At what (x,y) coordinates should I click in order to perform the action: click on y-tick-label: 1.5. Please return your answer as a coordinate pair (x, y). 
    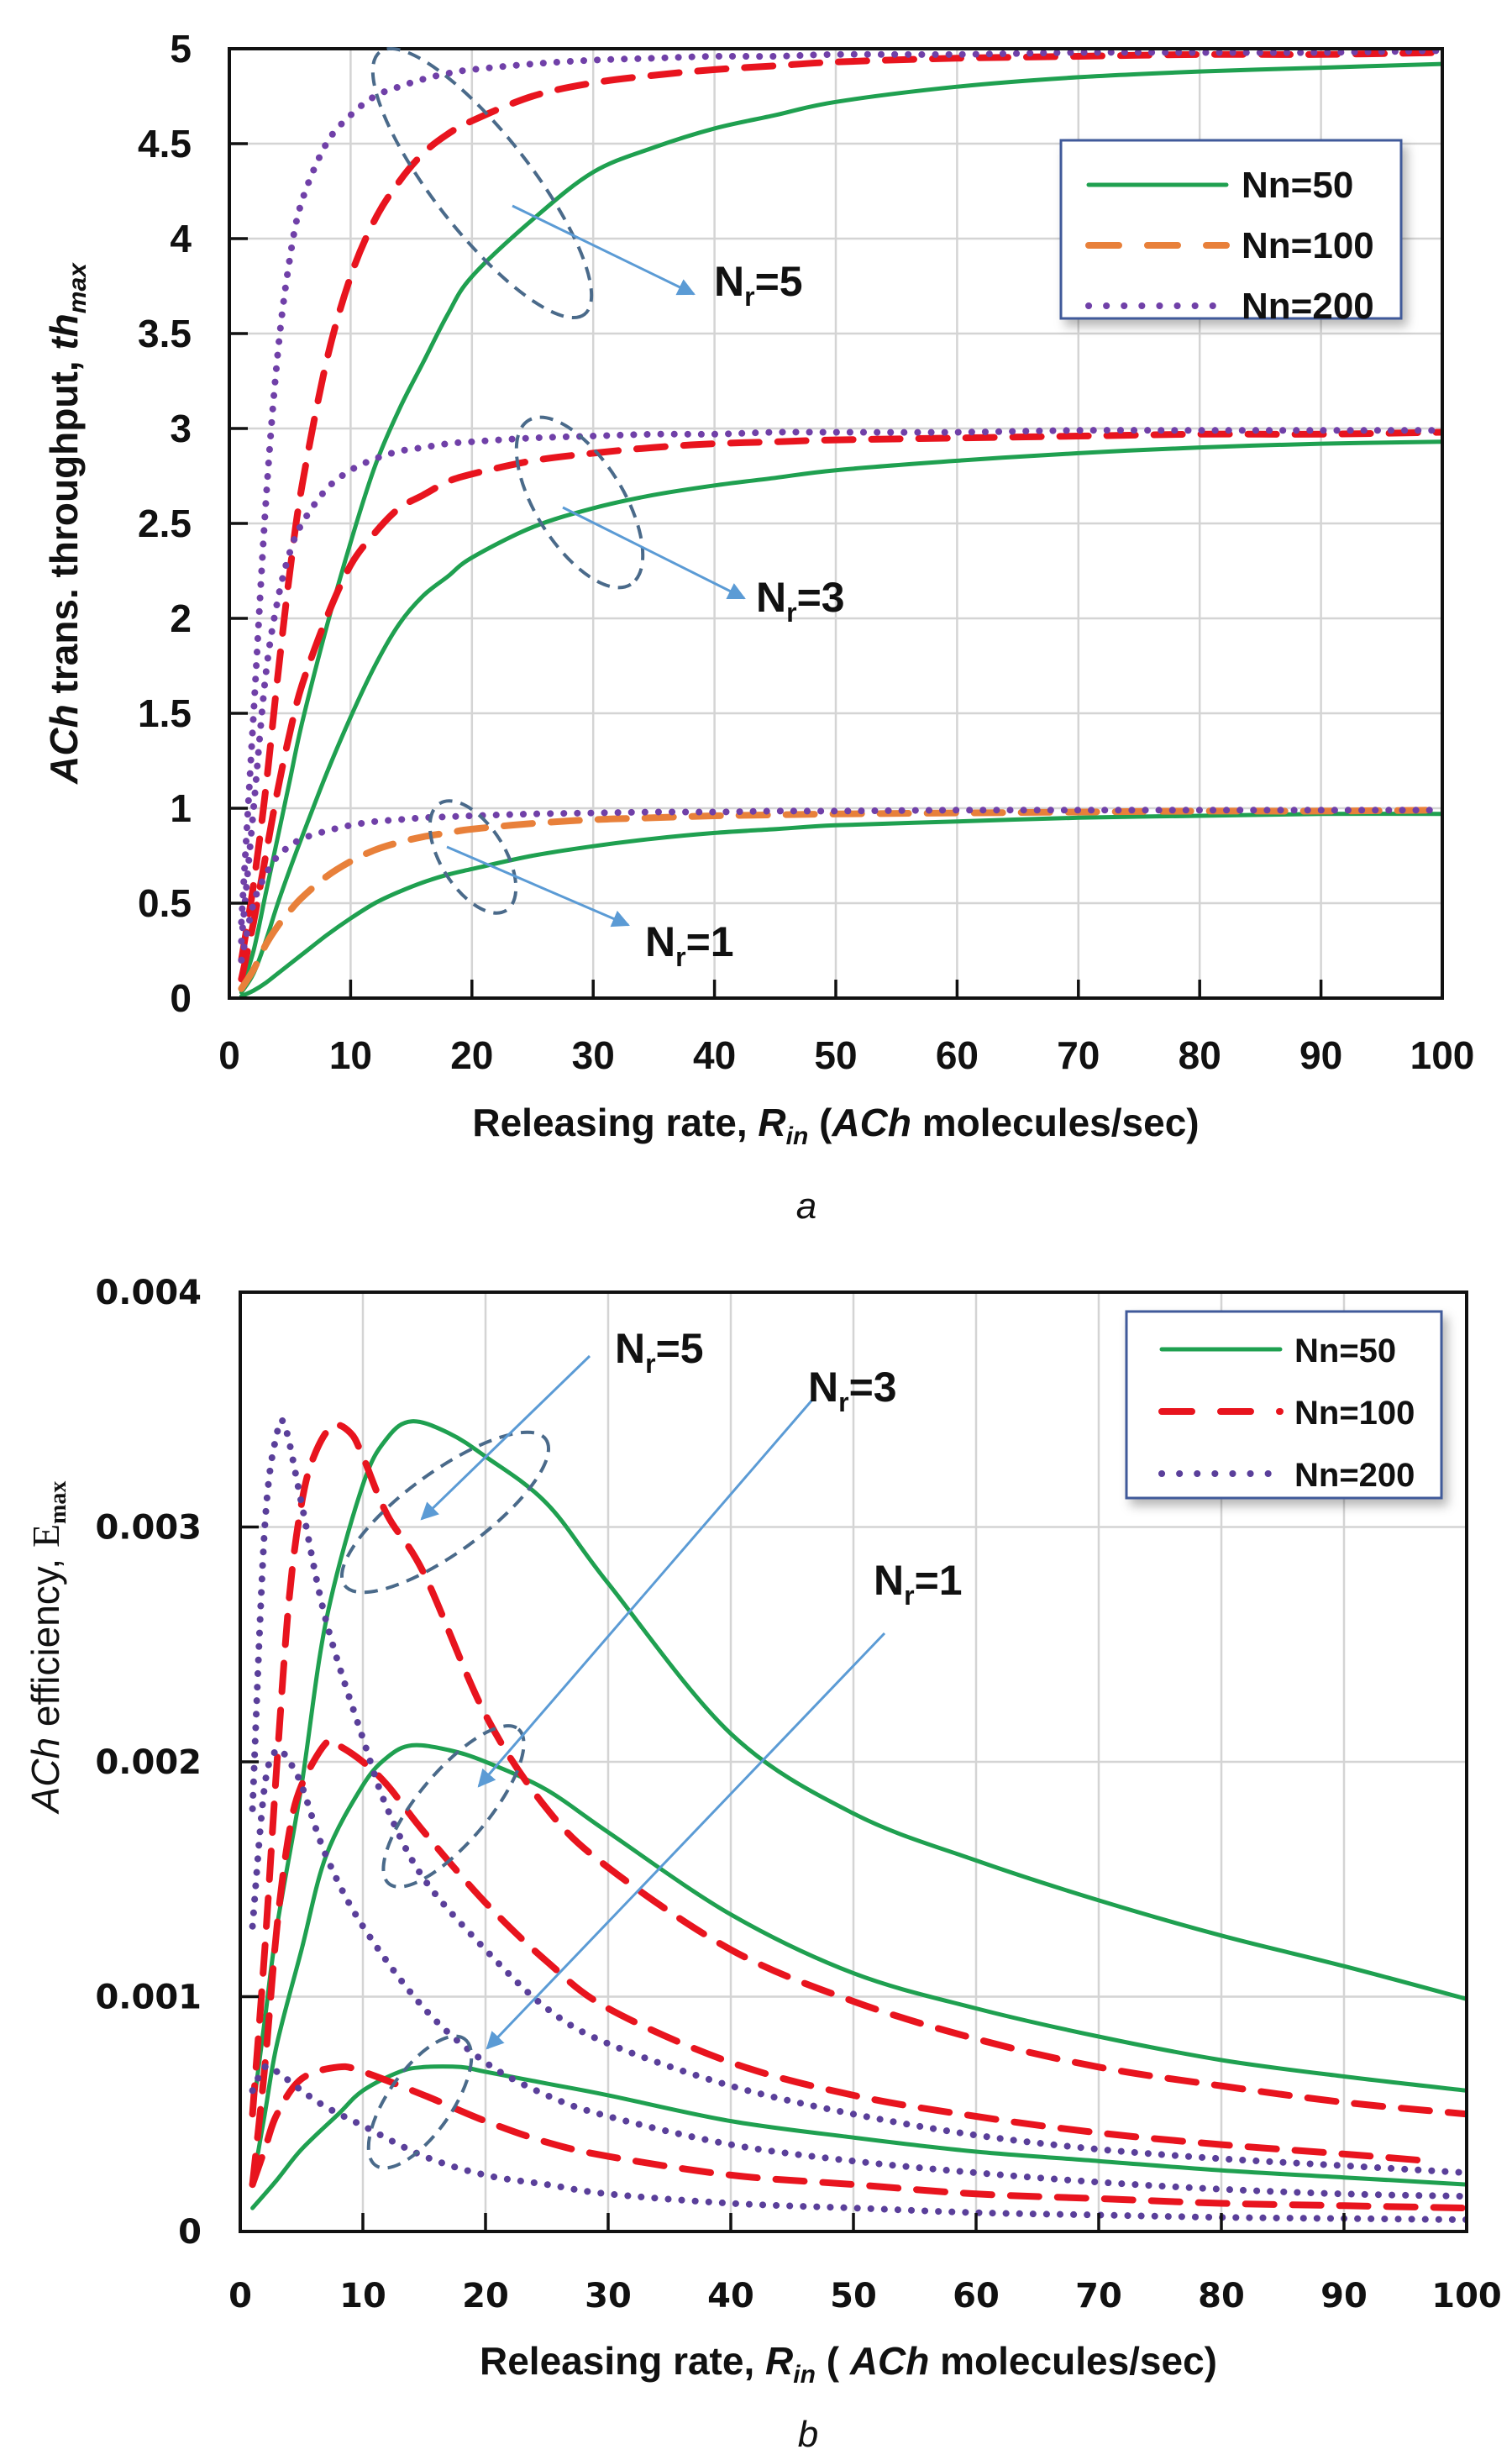
    Looking at the image, I should click on (165, 713).